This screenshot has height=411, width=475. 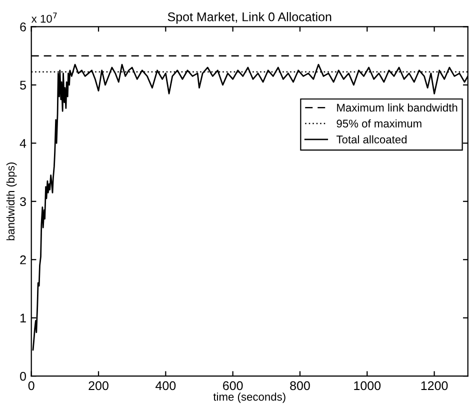 What do you see at coordinates (23, 201) in the screenshot?
I see `y-tick-label: 3` at bounding box center [23, 201].